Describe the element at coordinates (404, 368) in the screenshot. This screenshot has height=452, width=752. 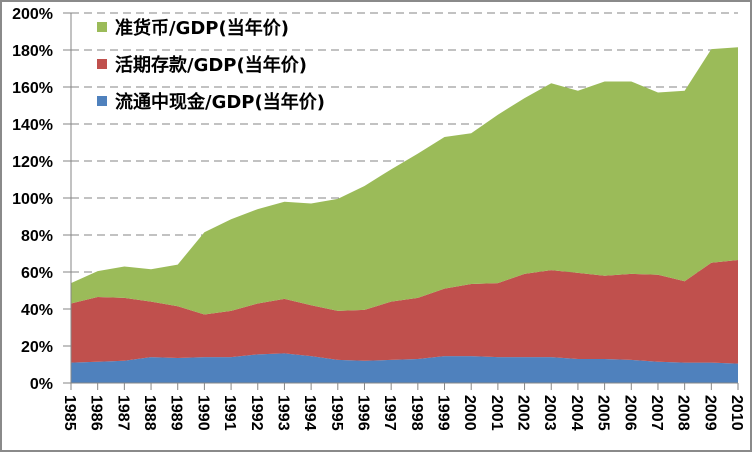
I see `area-series-流通中现金/GDP(当年价)` at that location.